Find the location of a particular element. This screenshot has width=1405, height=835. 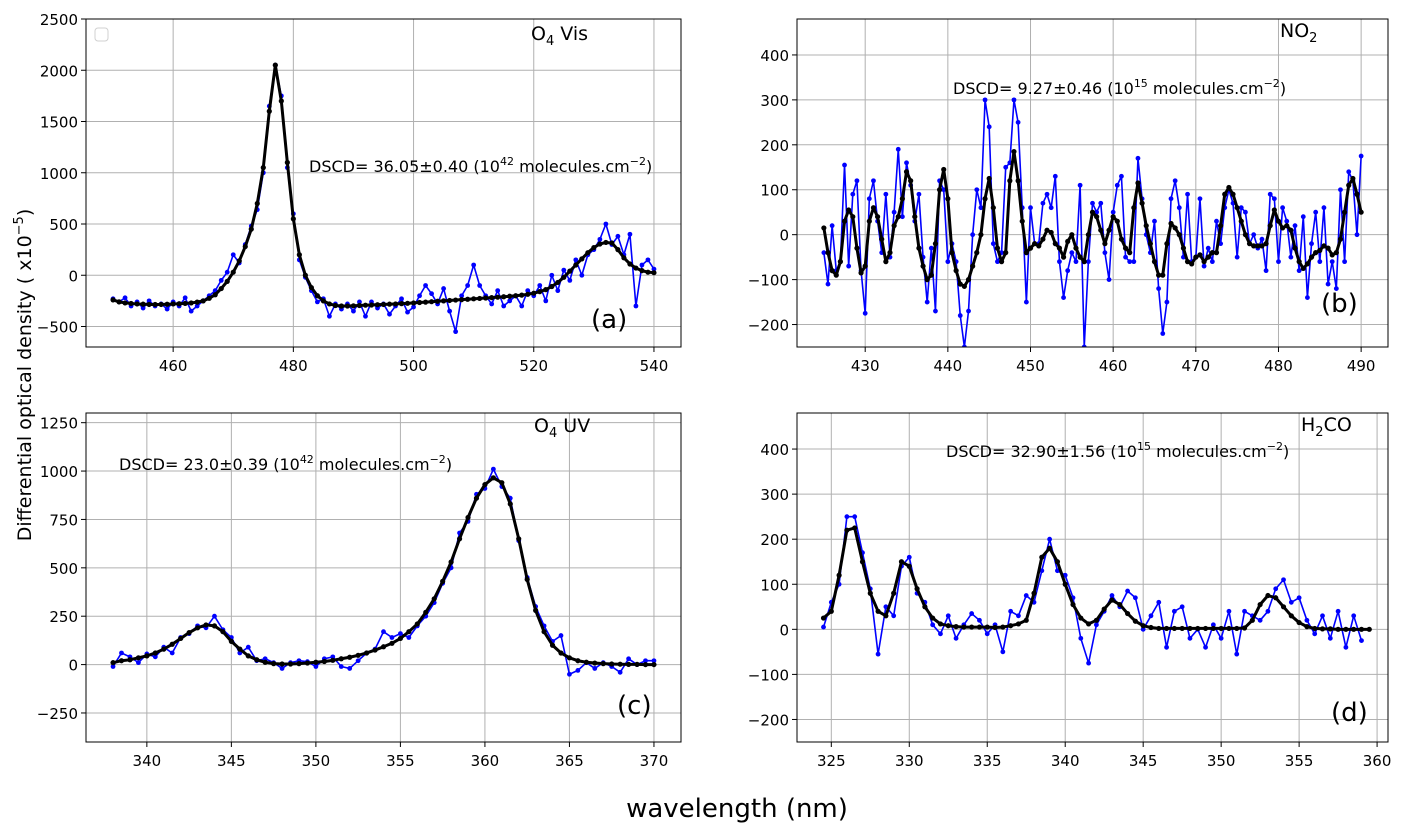

dscd-annotation: DSCD= 23.0±0.39 (1042 molecules.cm−2) is located at coordinates (285, 463).